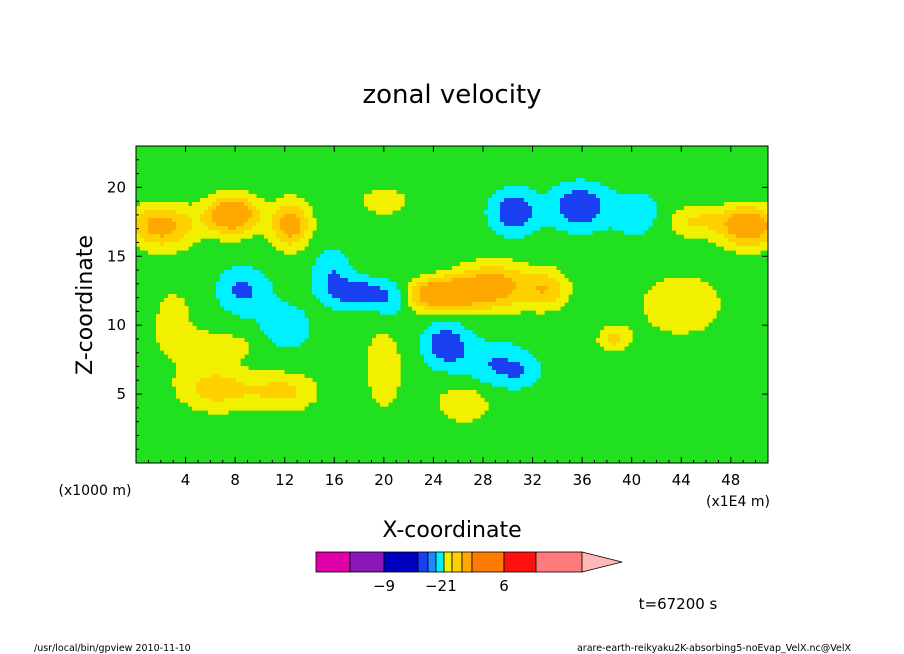  What do you see at coordinates (116, 256) in the screenshot?
I see `y-tick-label: 15` at bounding box center [116, 256].